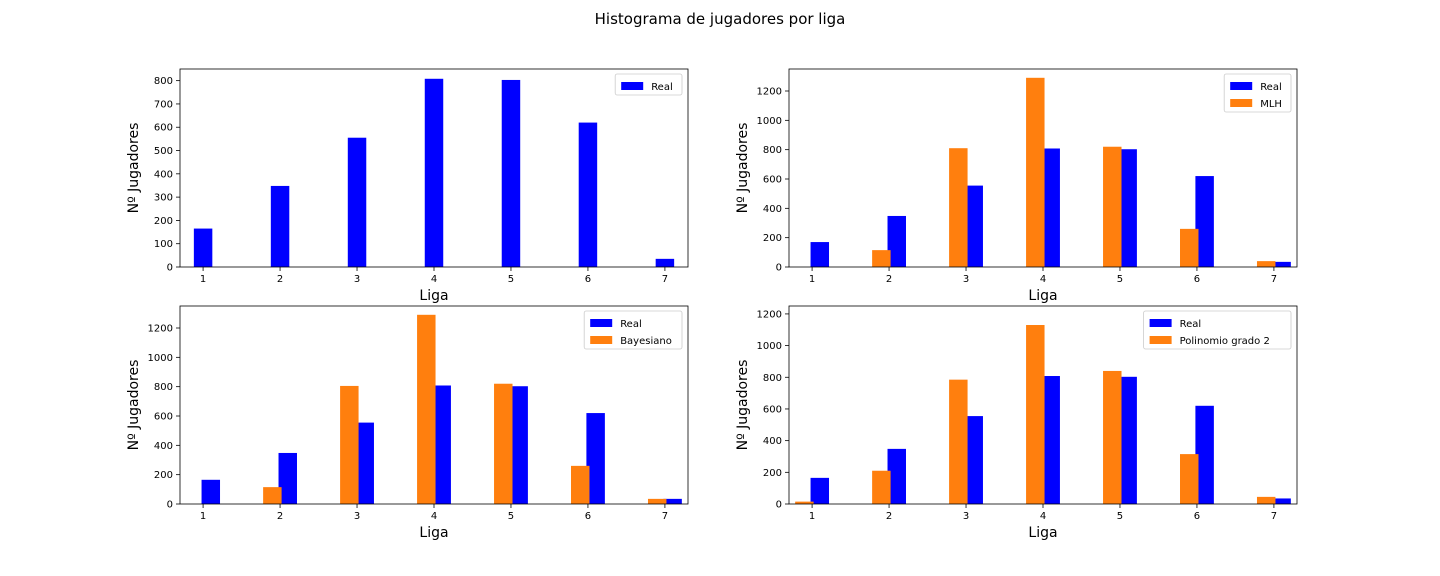 The width and height of the screenshot is (1440, 576). I want to click on figure-title: Histograma de jugadores por liga, so click(720, 19).